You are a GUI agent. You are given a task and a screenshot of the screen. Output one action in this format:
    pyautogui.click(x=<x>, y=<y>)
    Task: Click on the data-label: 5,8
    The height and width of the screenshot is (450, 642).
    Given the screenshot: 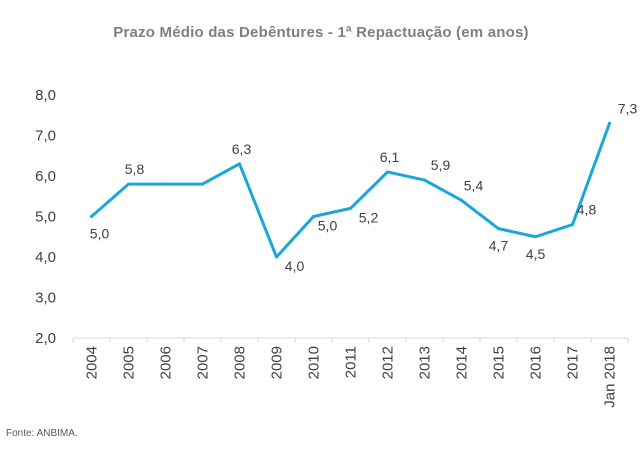 What is the action you would take?
    pyautogui.click(x=135, y=169)
    